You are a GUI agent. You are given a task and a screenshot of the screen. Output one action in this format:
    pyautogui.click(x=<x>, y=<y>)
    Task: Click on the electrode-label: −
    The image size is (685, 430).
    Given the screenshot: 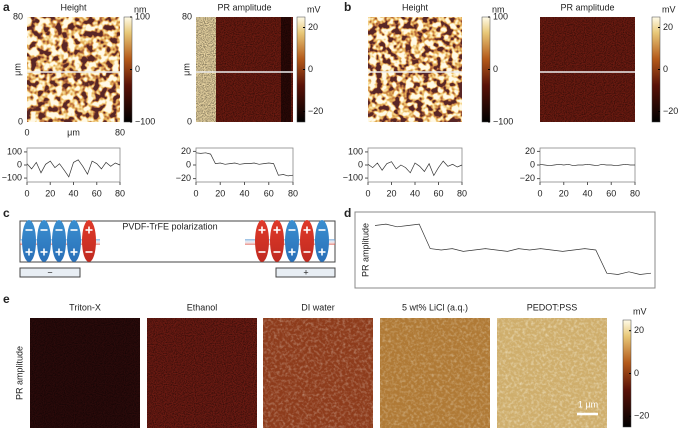 What is the action you would take?
    pyautogui.click(x=49, y=272)
    